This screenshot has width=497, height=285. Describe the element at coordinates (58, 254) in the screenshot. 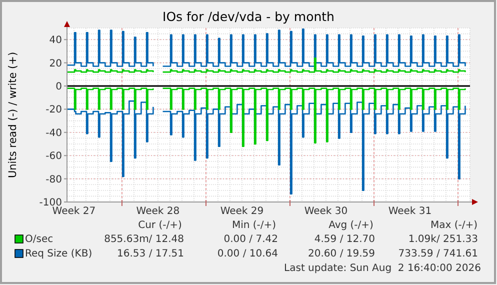

I see `legend-label: Req Size (KB)` at that location.